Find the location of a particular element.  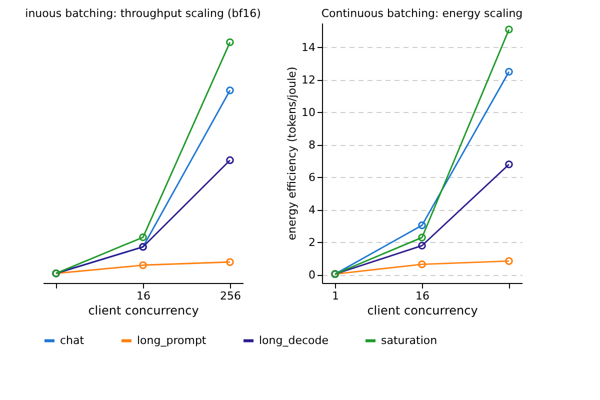

legend-label: chat is located at coordinates (72, 340).